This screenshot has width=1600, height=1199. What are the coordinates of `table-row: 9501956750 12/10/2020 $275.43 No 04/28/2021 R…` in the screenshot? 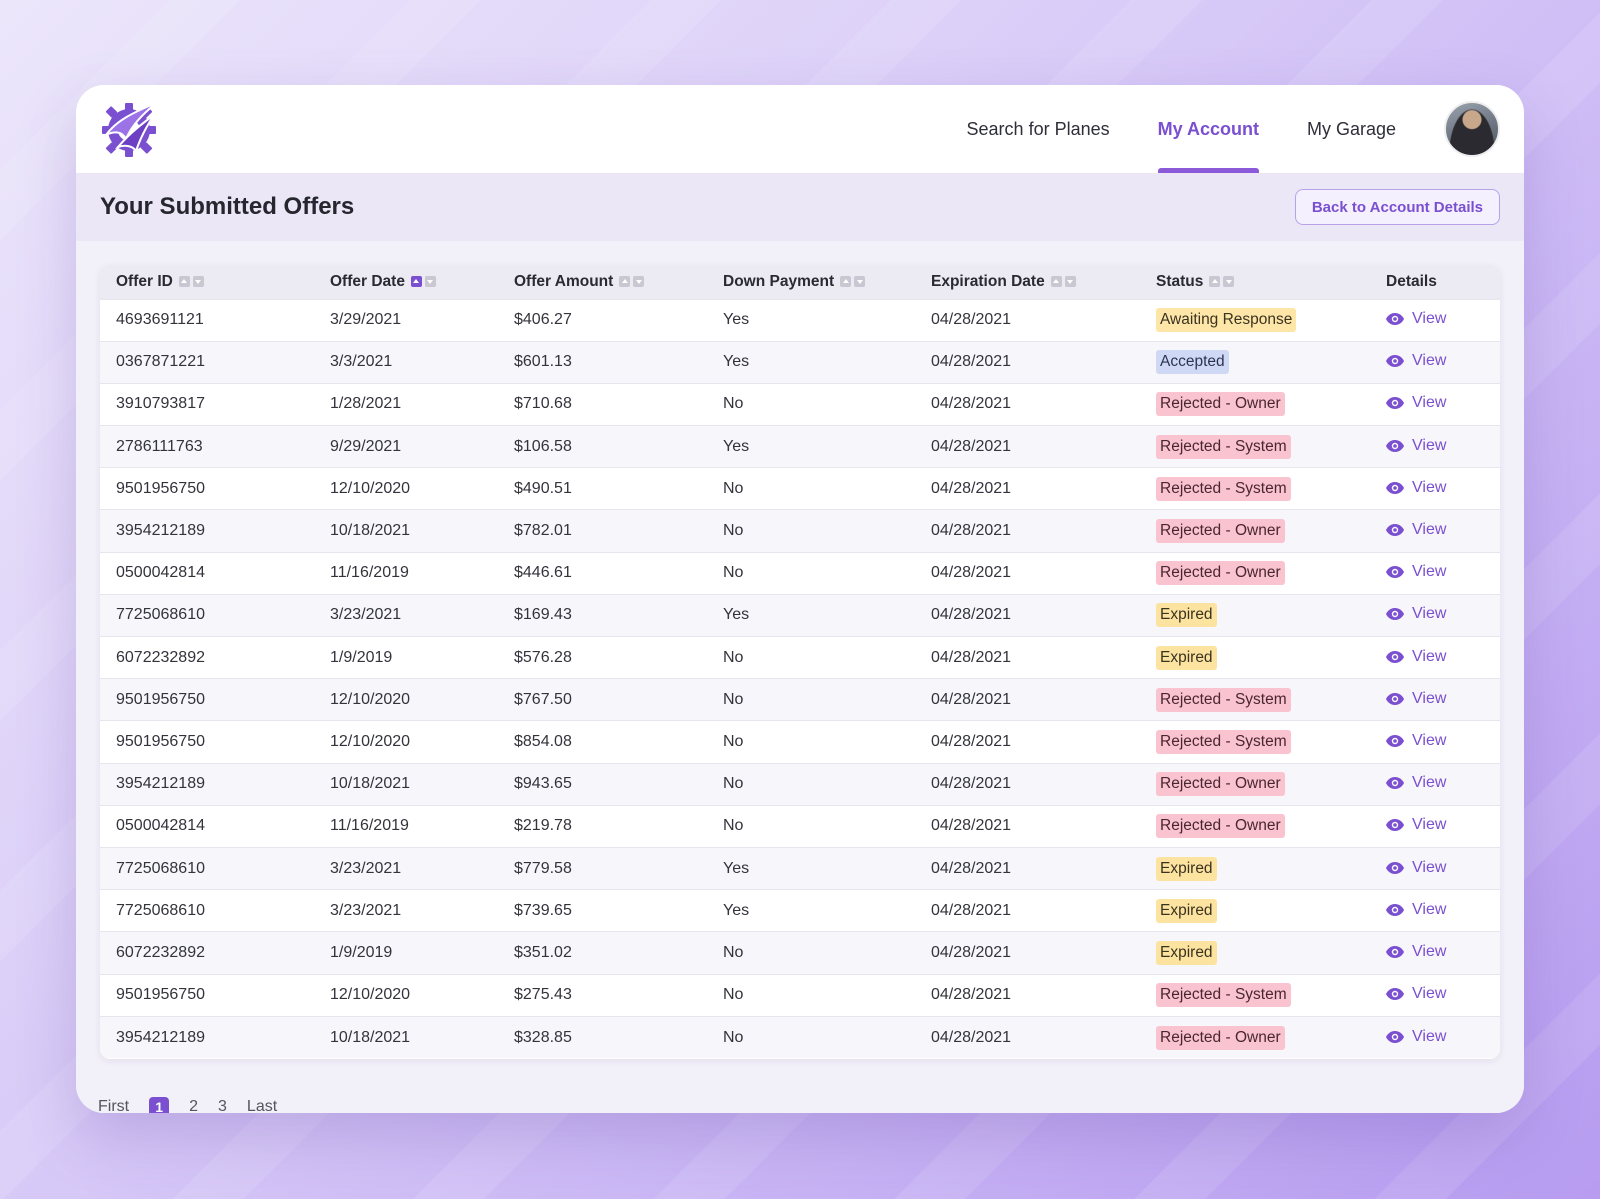 It's located at (800, 995).